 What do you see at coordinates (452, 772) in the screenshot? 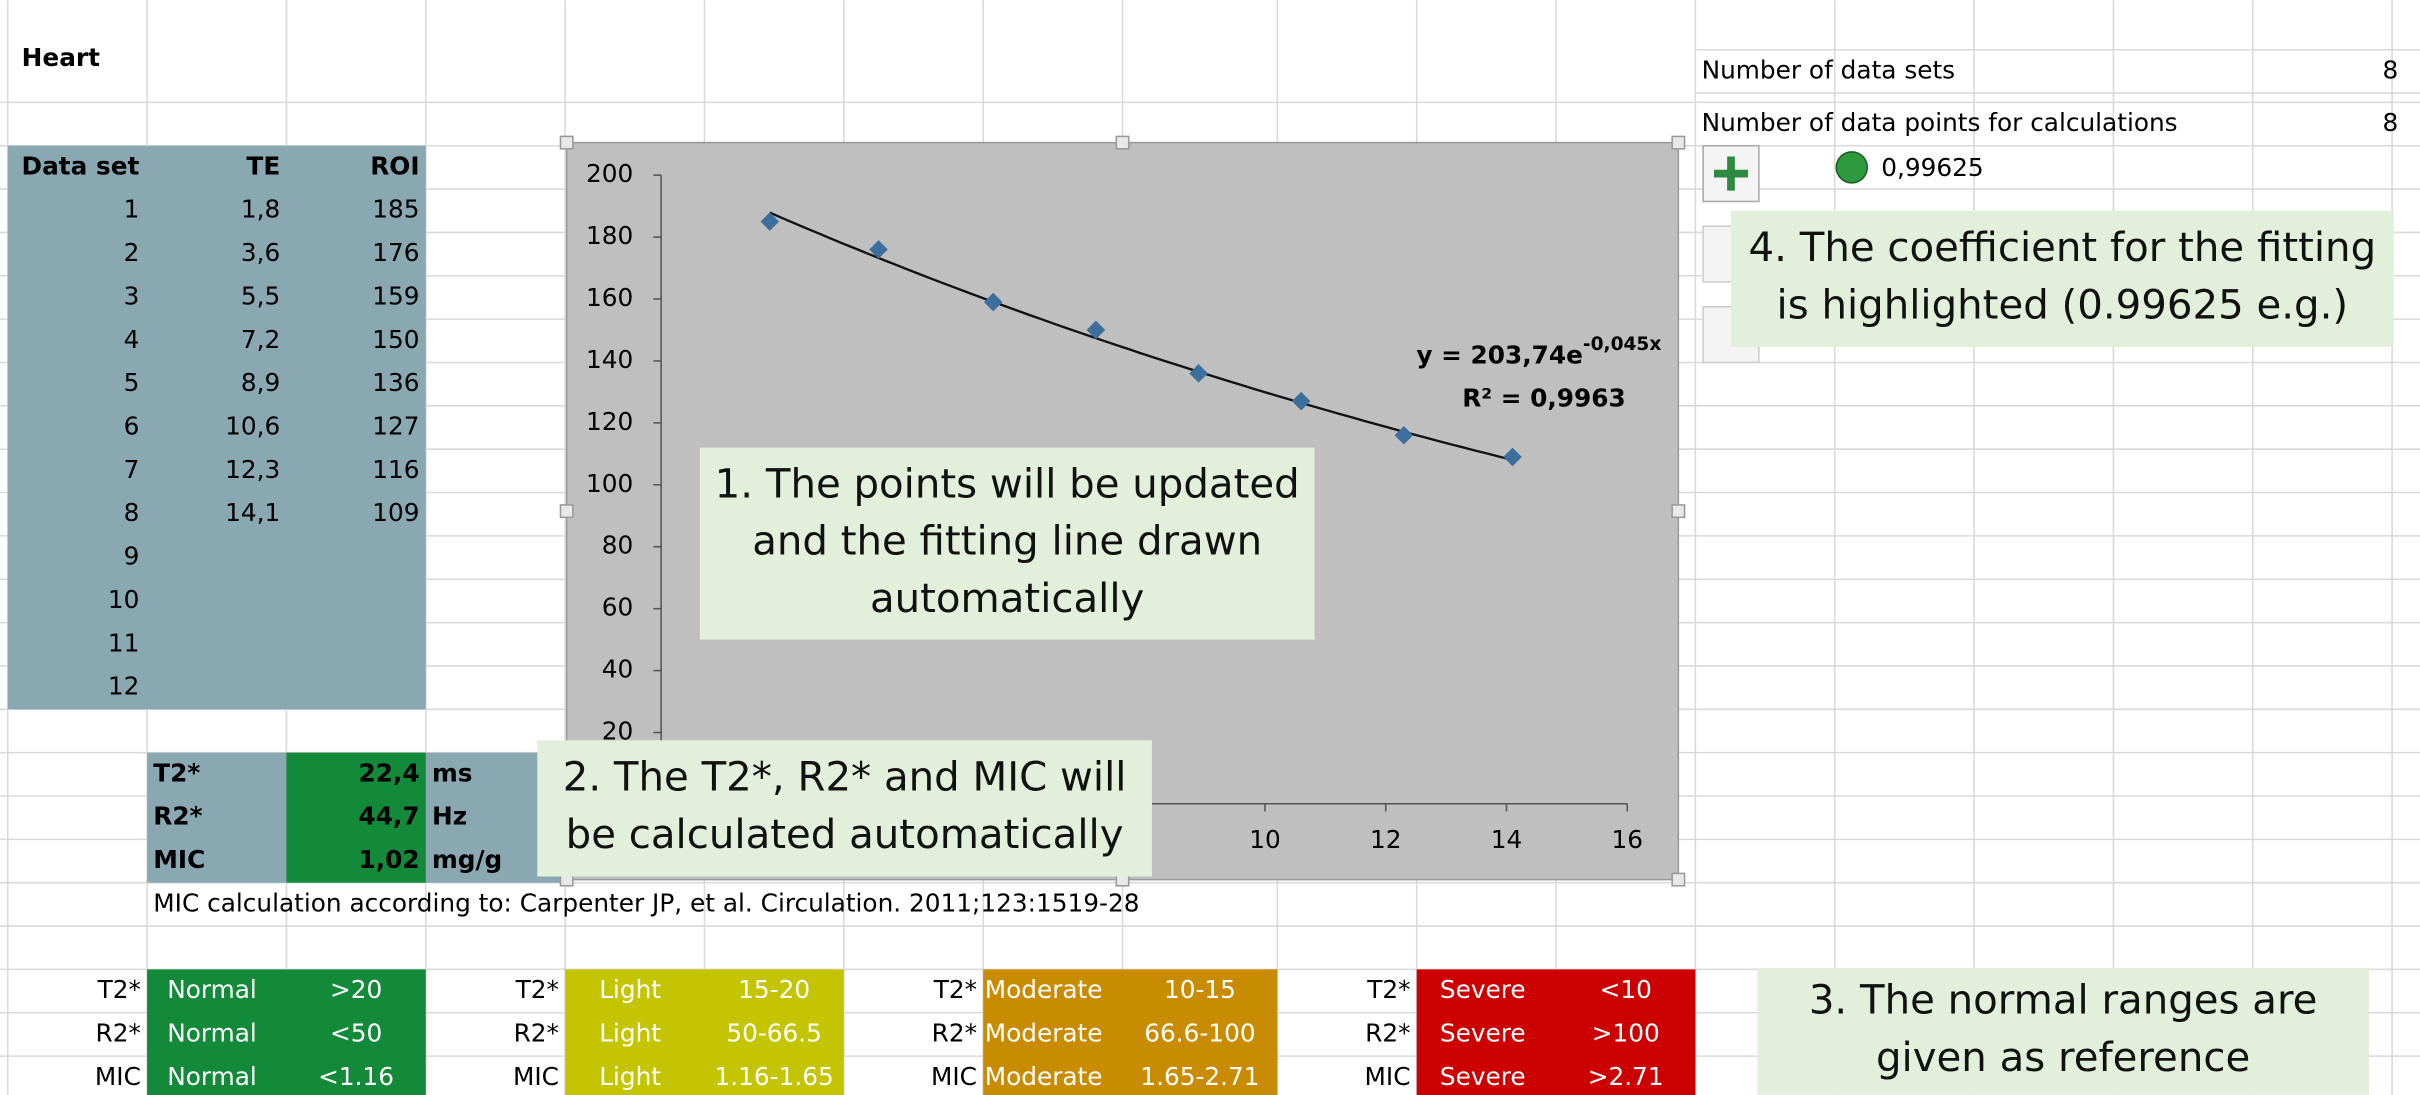
I see `result-unit: ms` at bounding box center [452, 772].